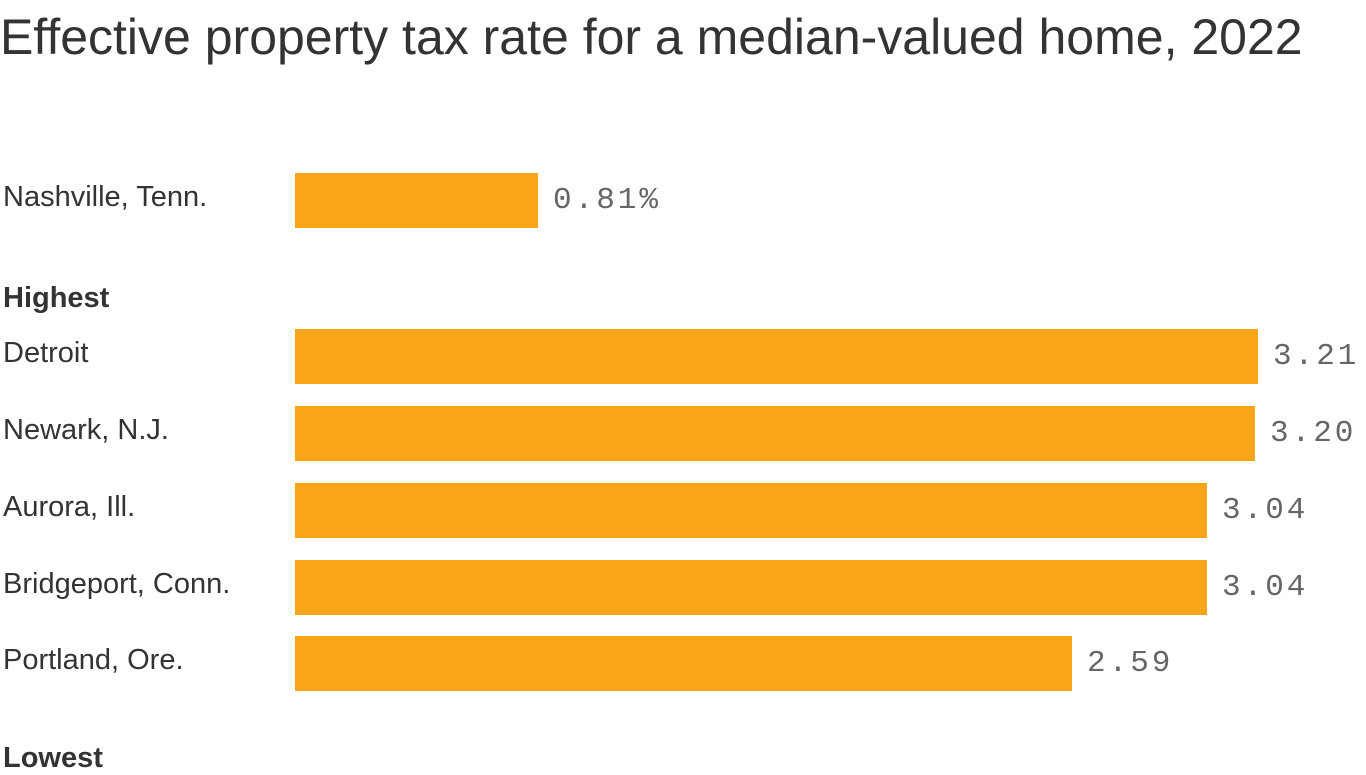 Image resolution: width=1366 pixels, height=775 pixels. What do you see at coordinates (93, 660) in the screenshot?
I see `category-label: Portland, Ore.` at bounding box center [93, 660].